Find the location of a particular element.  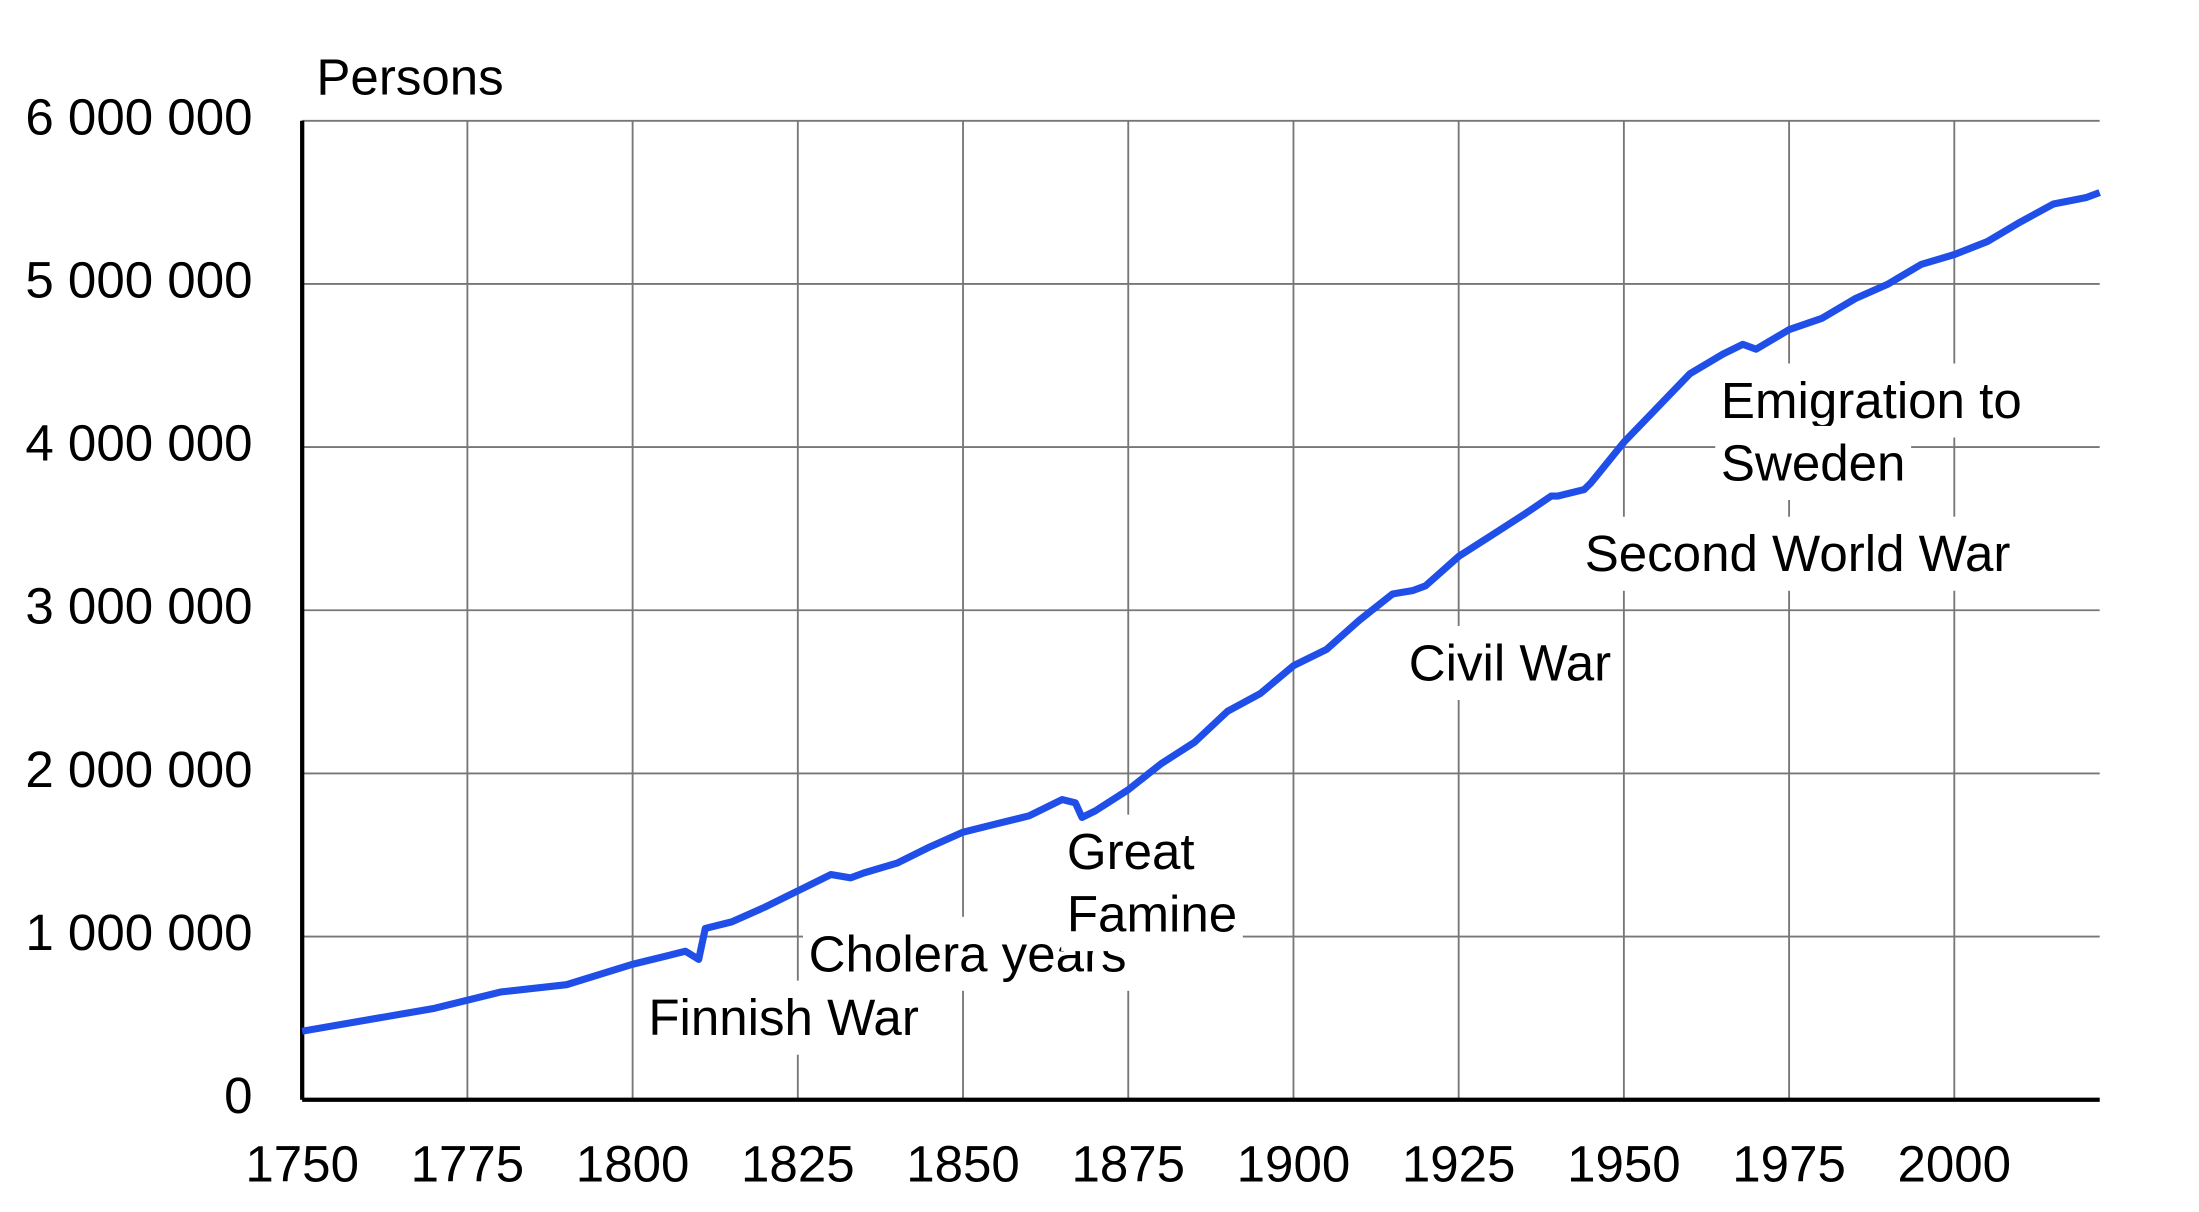

y-tick-label: 6 000 000 is located at coordinates (138, 116).